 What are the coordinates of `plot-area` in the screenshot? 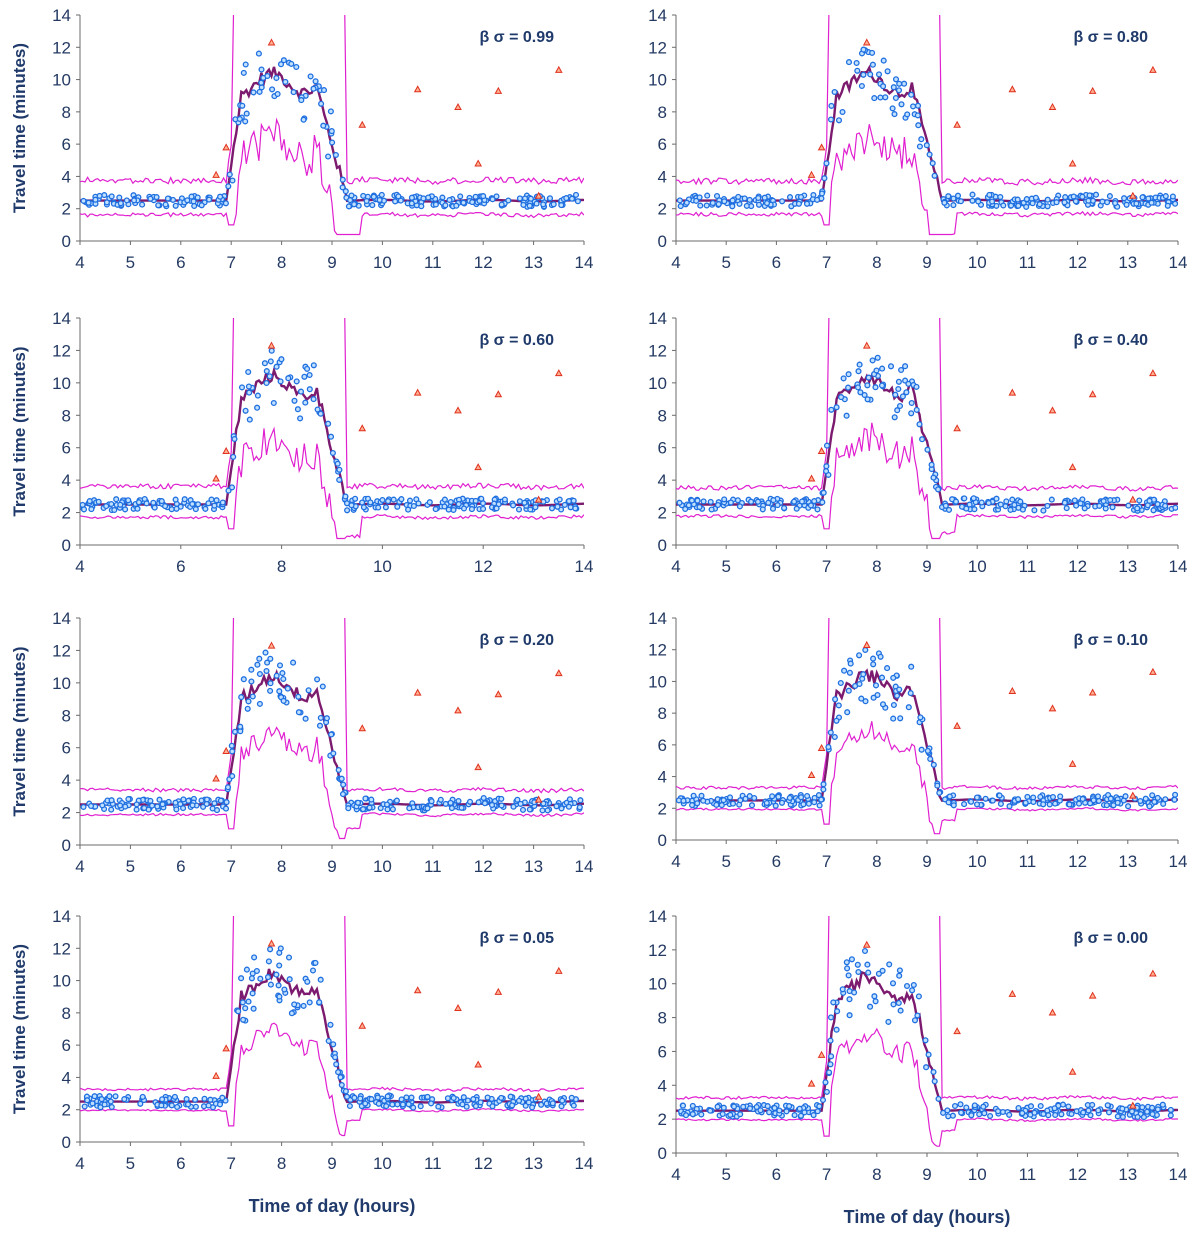 It's located at (332, 729).